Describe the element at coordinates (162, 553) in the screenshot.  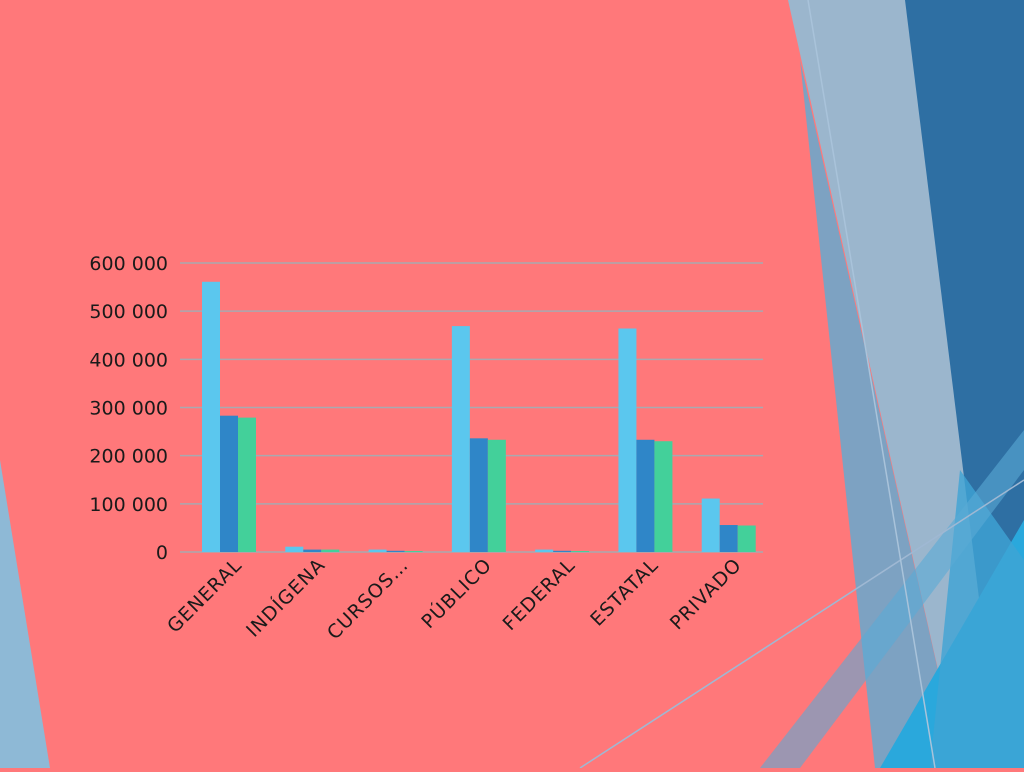
I see `y-tick-label: 0` at that location.